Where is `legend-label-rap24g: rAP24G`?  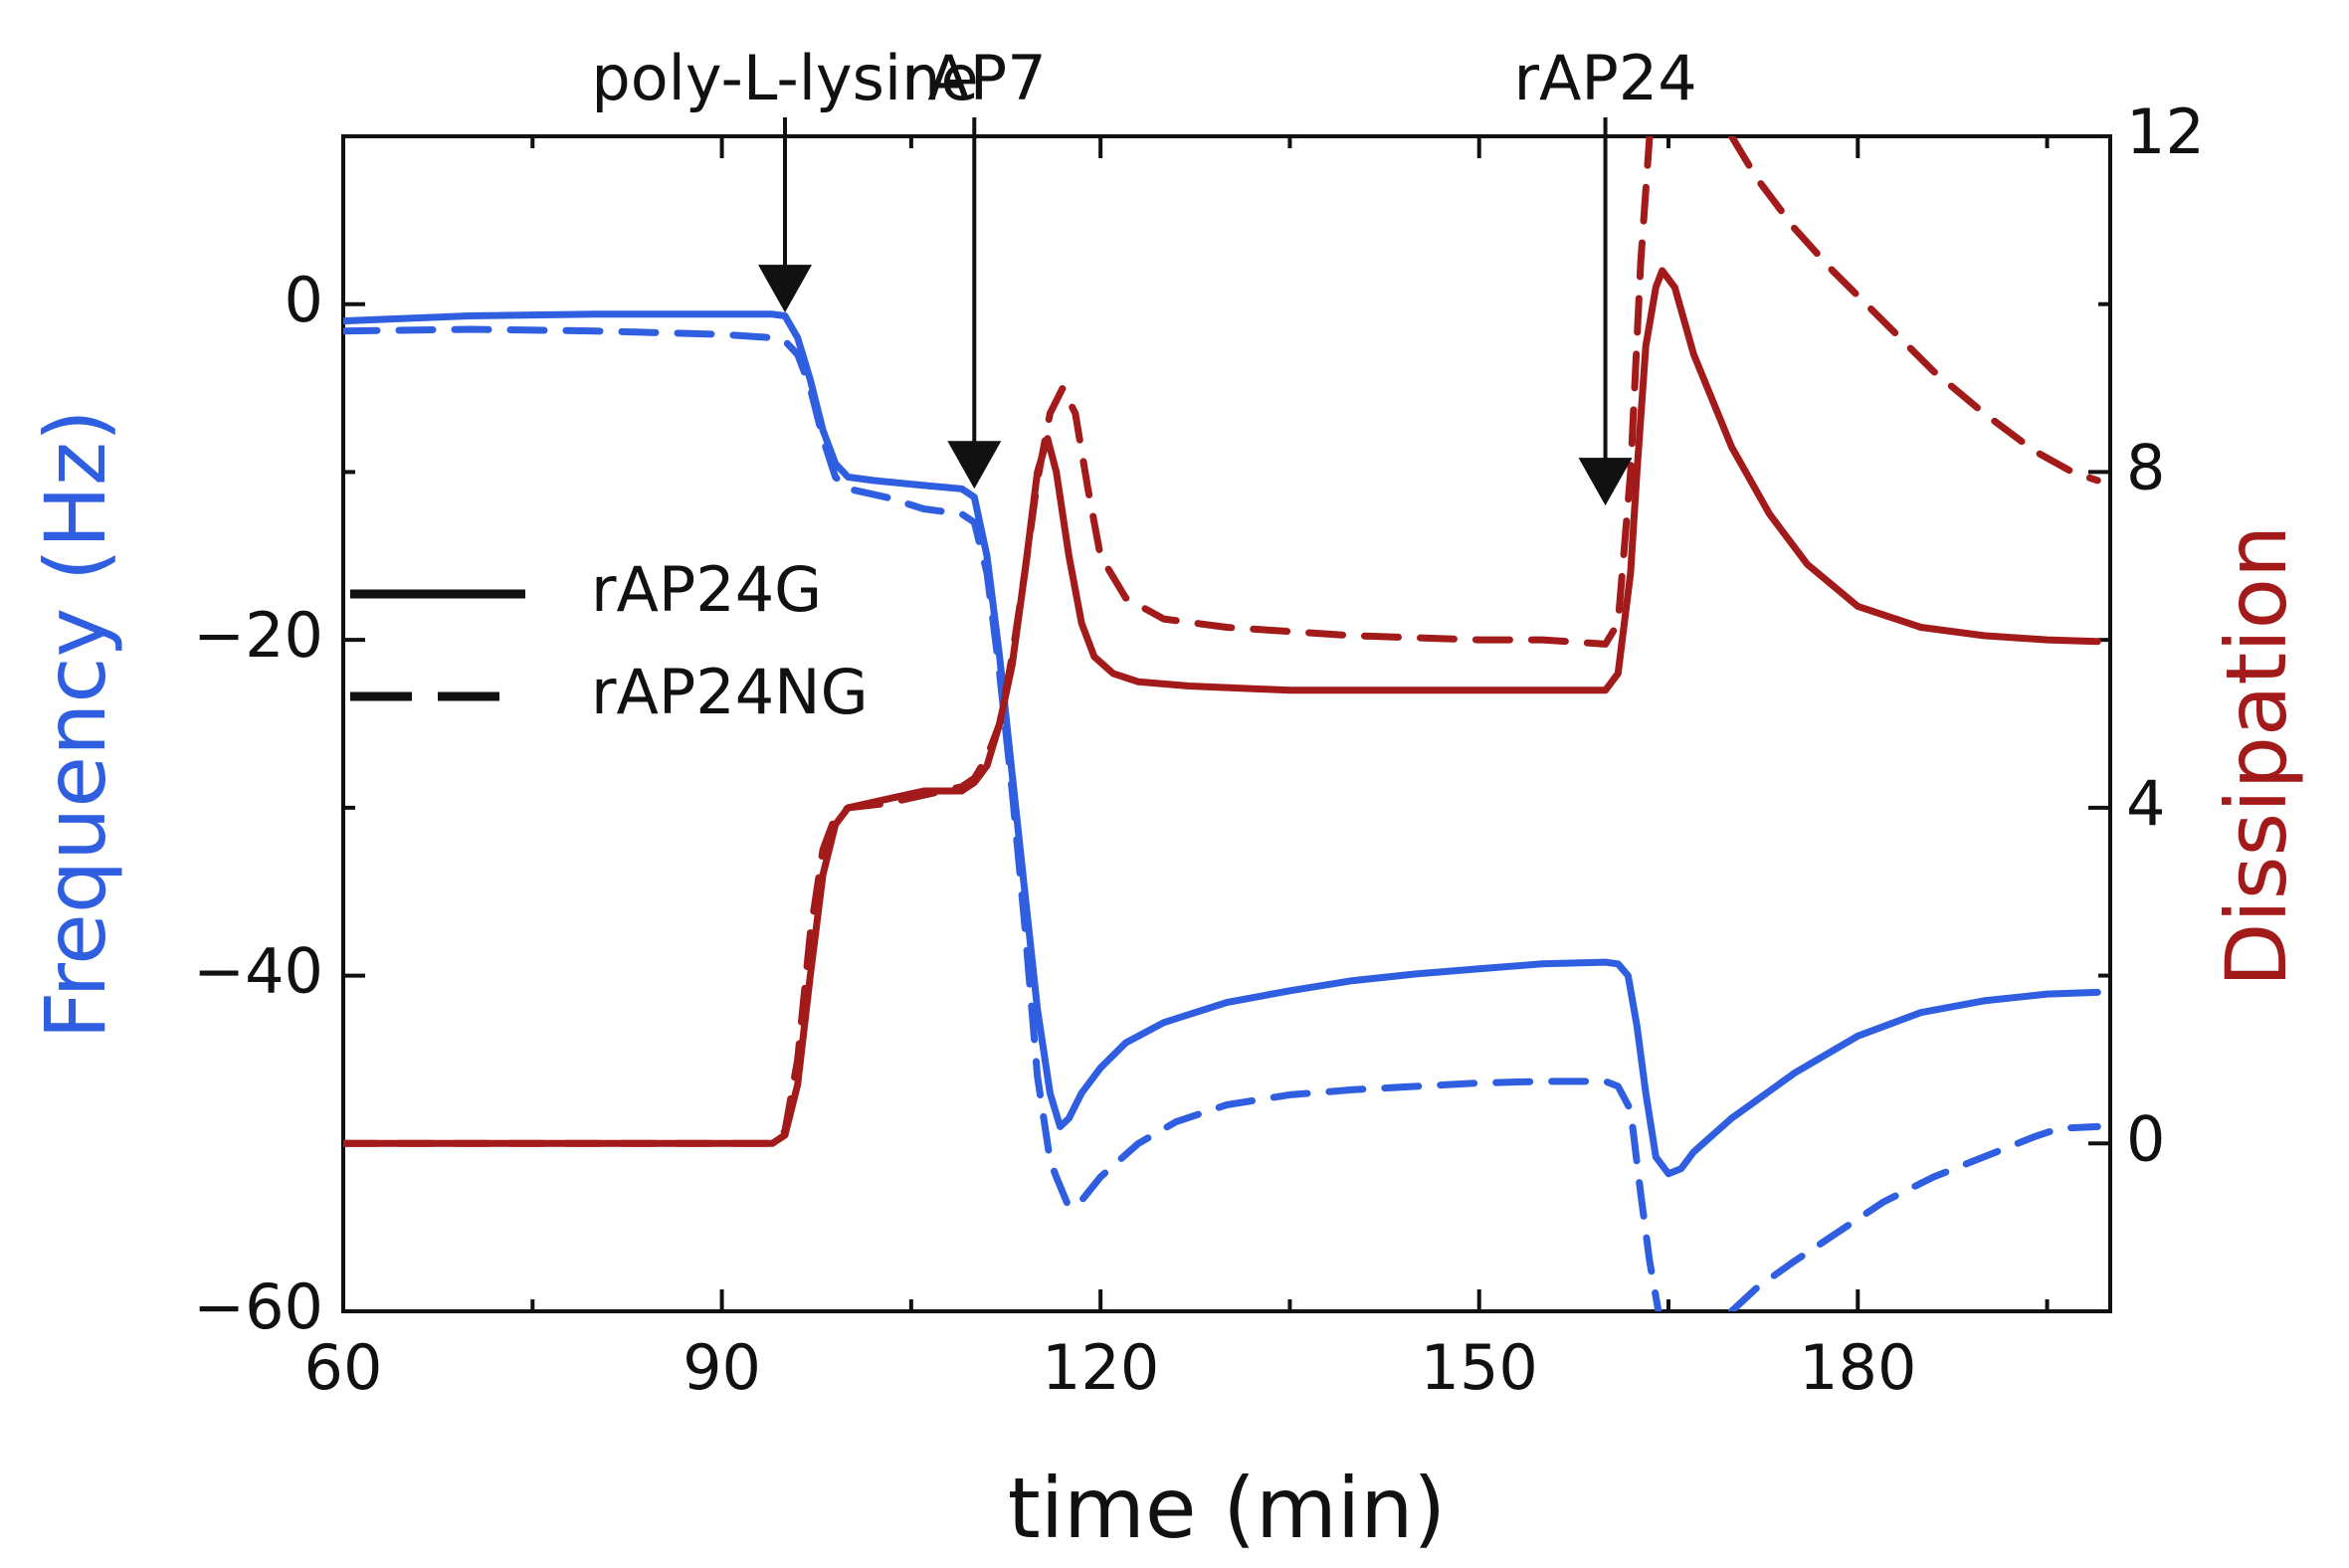 legend-label-rap24g: rAP24G is located at coordinates (706, 589).